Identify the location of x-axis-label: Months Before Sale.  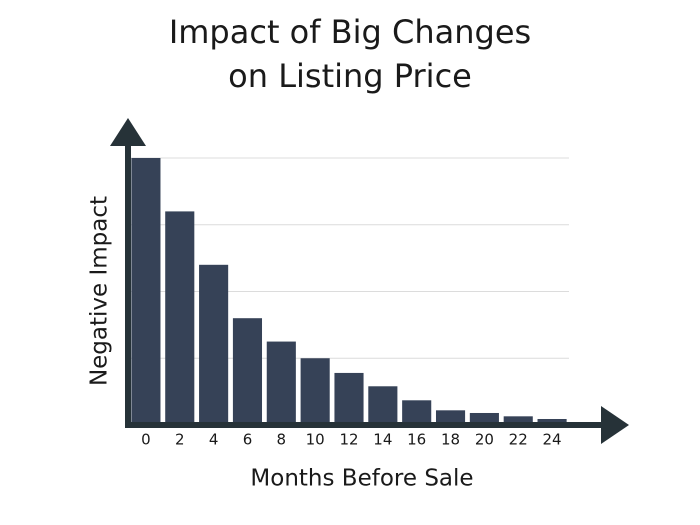
(361, 479).